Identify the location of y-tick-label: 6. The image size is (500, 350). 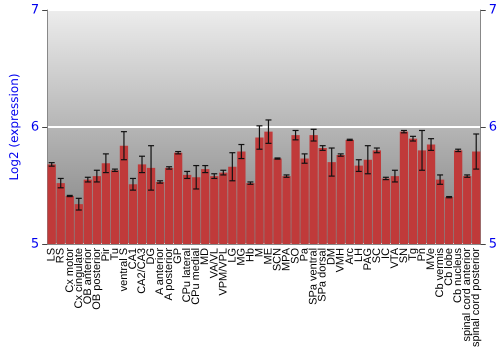
(35, 126).